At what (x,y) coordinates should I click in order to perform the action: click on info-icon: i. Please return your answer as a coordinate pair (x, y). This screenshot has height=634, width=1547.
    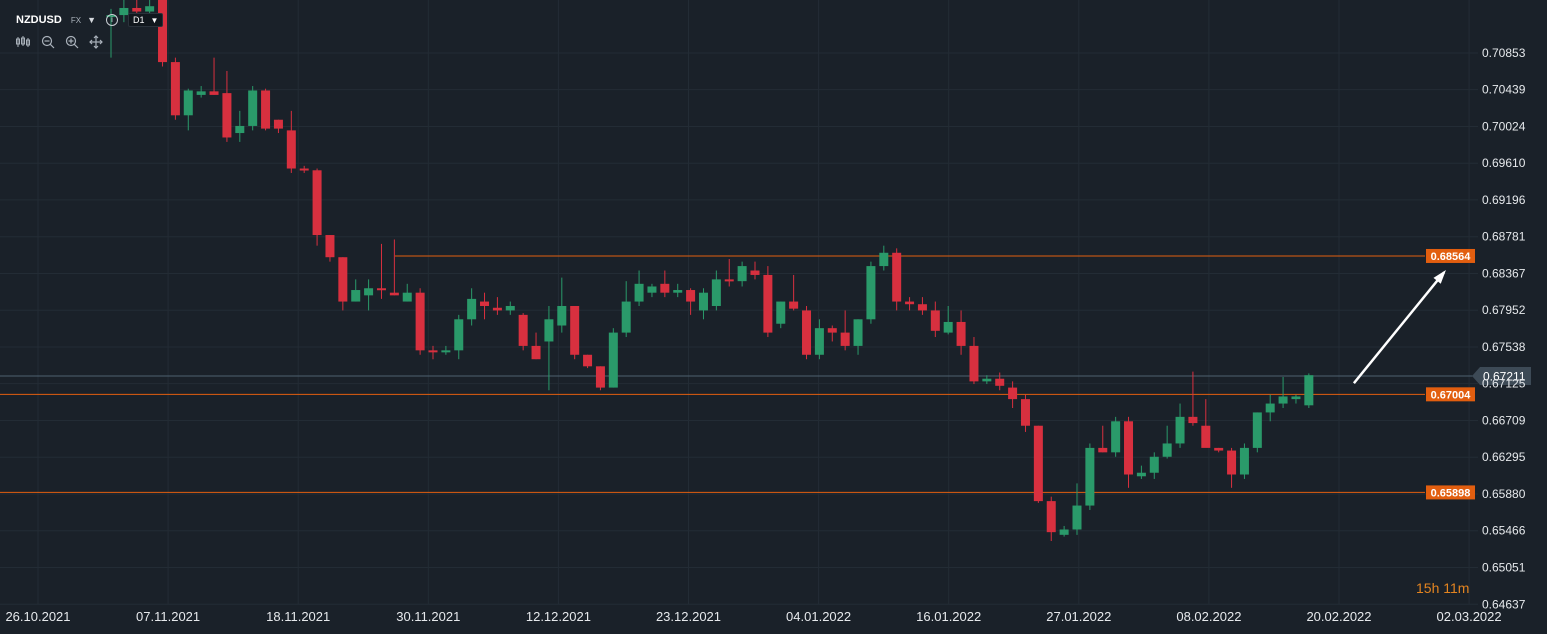
    Looking at the image, I should click on (112, 20).